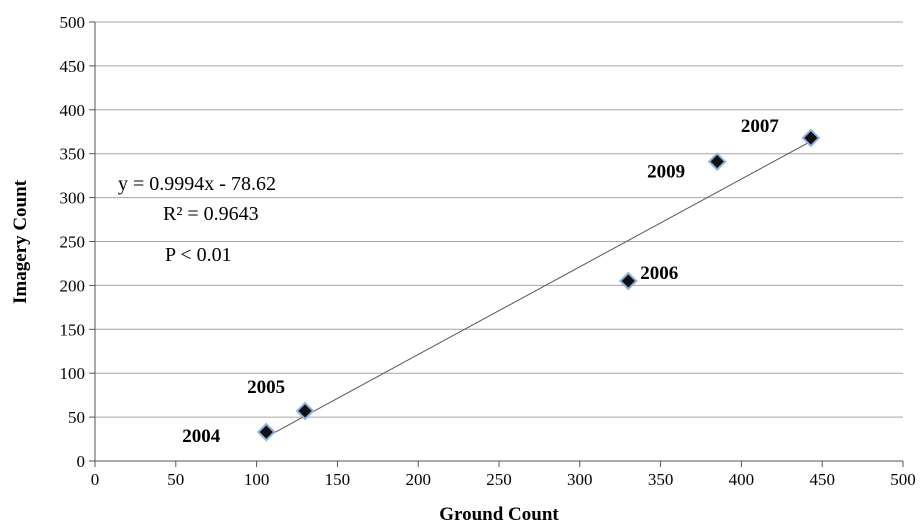 The width and height of the screenshot is (920, 524). I want to click on x-tick-label: 150, so click(338, 479).